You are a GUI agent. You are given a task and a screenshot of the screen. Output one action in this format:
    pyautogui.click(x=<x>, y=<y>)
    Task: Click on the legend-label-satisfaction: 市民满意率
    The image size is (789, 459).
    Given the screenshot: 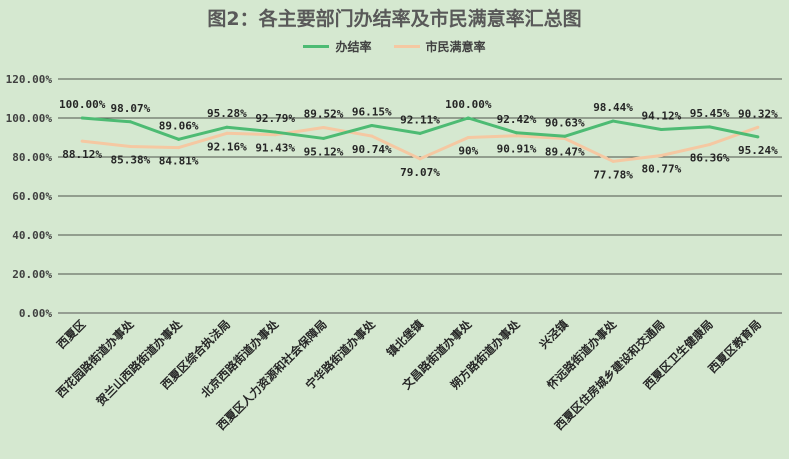 What is the action you would take?
    pyautogui.click(x=455, y=47)
    